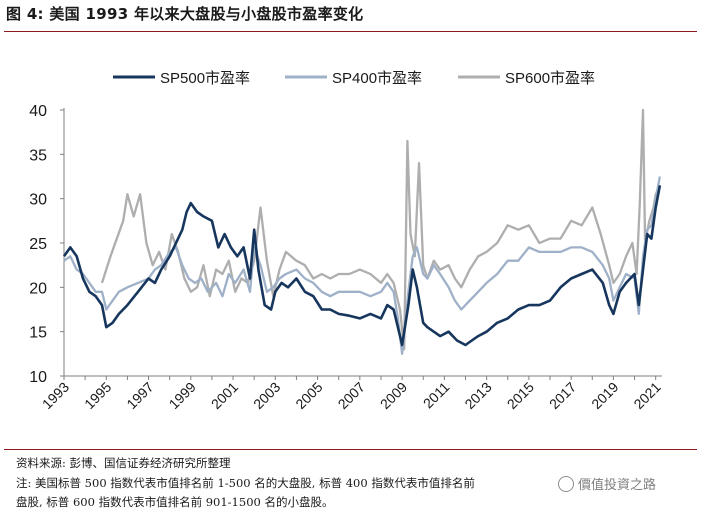  I want to click on x-tick-label: 2015, so click(520, 395).